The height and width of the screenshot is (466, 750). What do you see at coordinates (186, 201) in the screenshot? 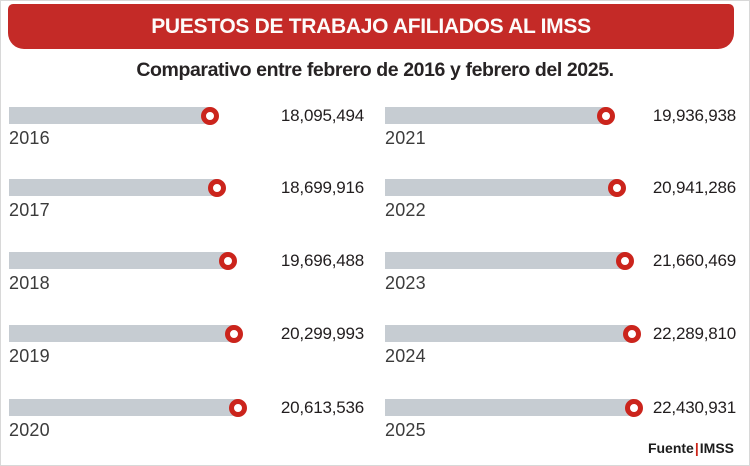
I see `bar-row-2017: 2017 18,699,916` at bounding box center [186, 201].